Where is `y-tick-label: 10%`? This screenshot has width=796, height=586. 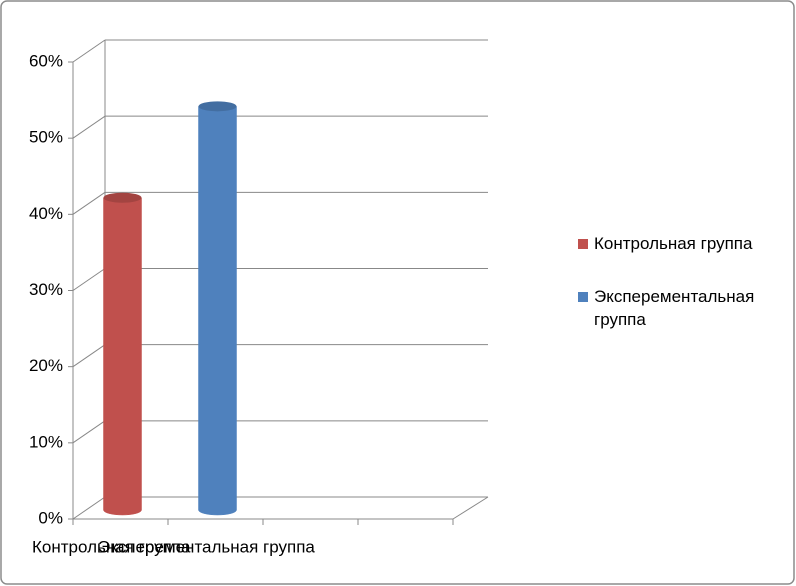 y-tick-label: 10% is located at coordinates (46, 441).